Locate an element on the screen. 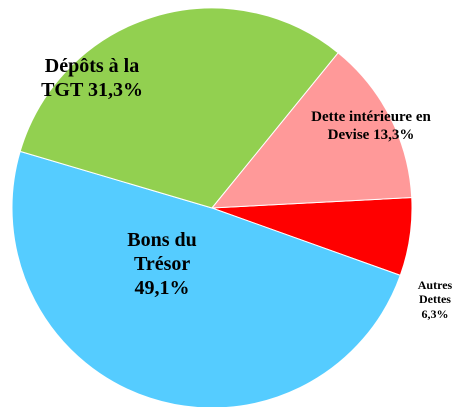 The image size is (457, 407). slice-label: Autres Dettes 6,3% is located at coordinates (433, 299).